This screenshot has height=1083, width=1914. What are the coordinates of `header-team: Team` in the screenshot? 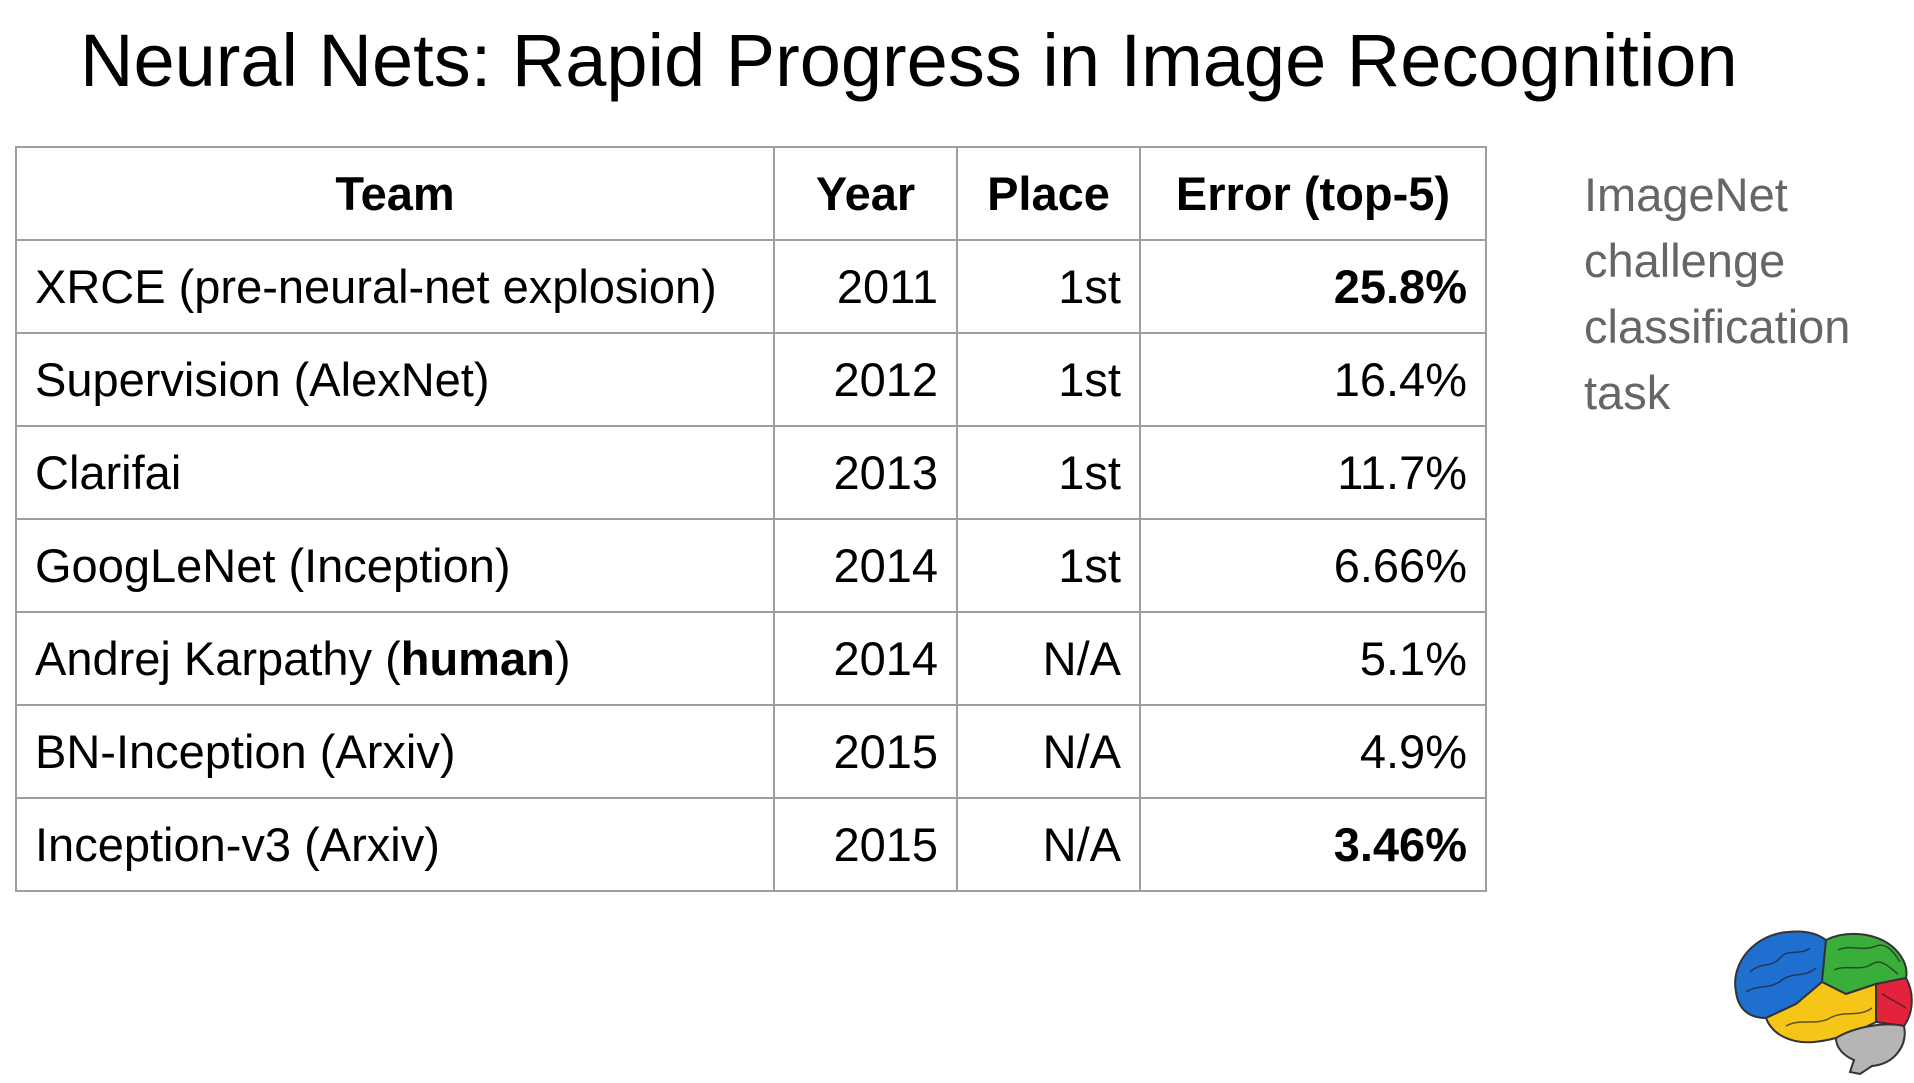 It's located at (395, 193).